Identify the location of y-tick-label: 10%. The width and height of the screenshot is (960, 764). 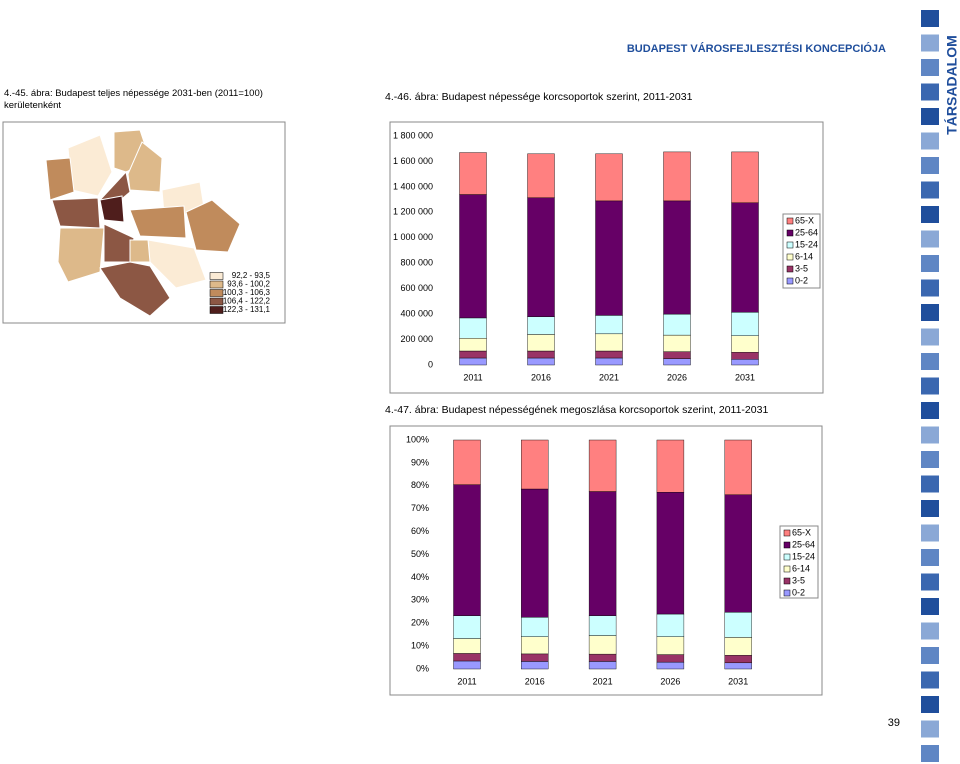
(420, 645).